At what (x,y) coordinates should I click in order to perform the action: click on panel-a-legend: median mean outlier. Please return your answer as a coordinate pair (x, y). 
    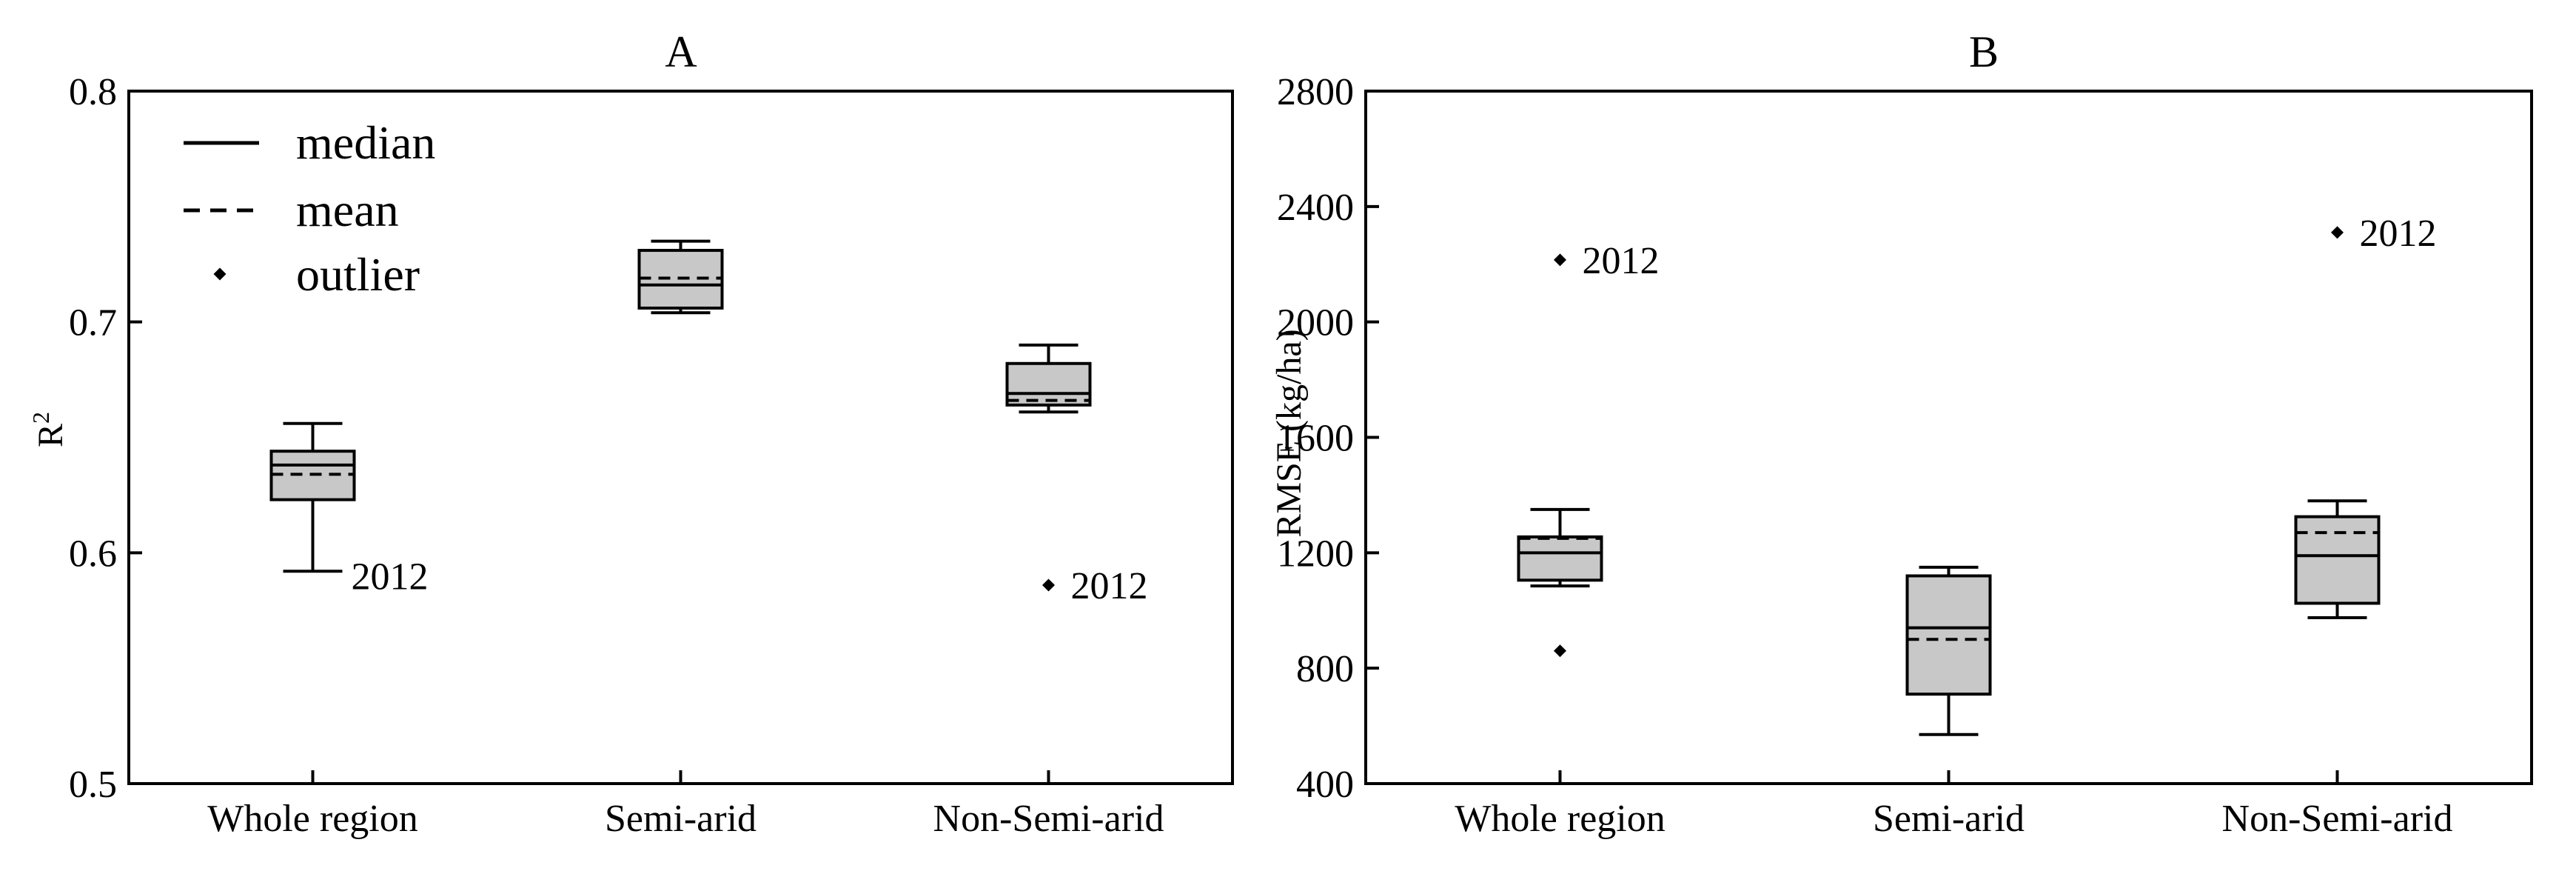
    Looking at the image, I should click on (309, 208).